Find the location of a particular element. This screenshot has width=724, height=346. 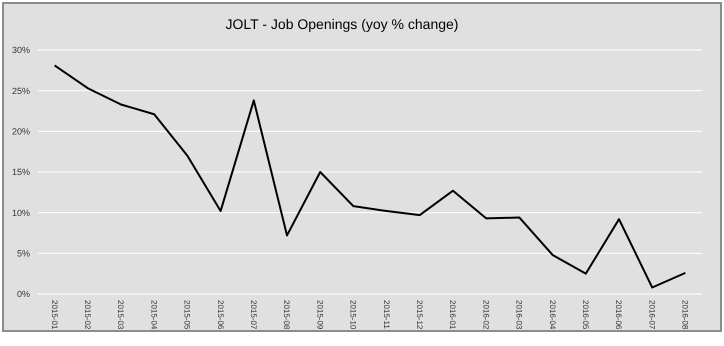

x-tick-label: 2016-01 is located at coordinates (453, 315).